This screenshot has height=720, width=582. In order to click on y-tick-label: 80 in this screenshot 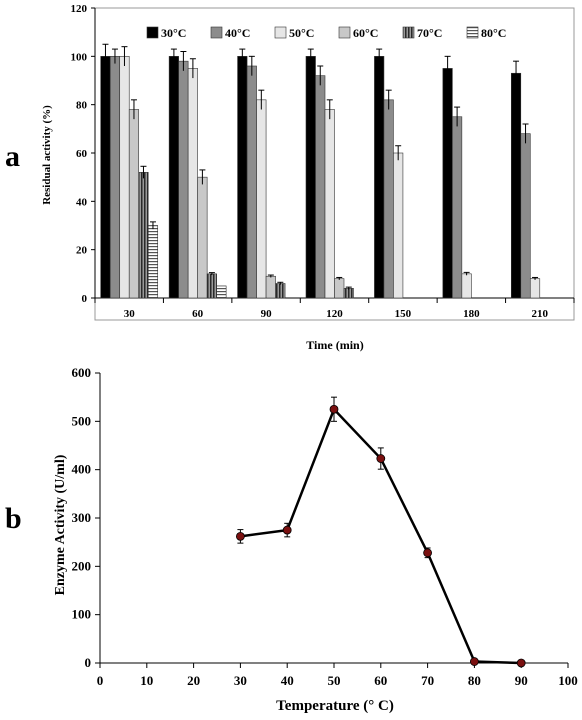, I will do `click(82, 106)`.